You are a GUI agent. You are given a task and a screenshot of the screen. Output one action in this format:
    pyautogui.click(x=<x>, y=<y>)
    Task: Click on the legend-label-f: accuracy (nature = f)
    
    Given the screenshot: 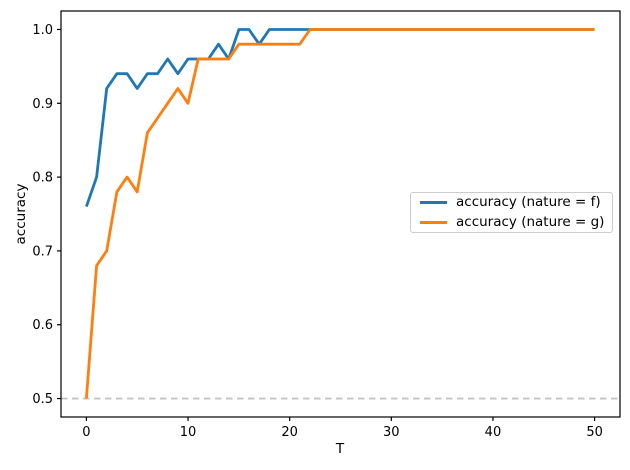 What is the action you would take?
    pyautogui.click(x=528, y=202)
    